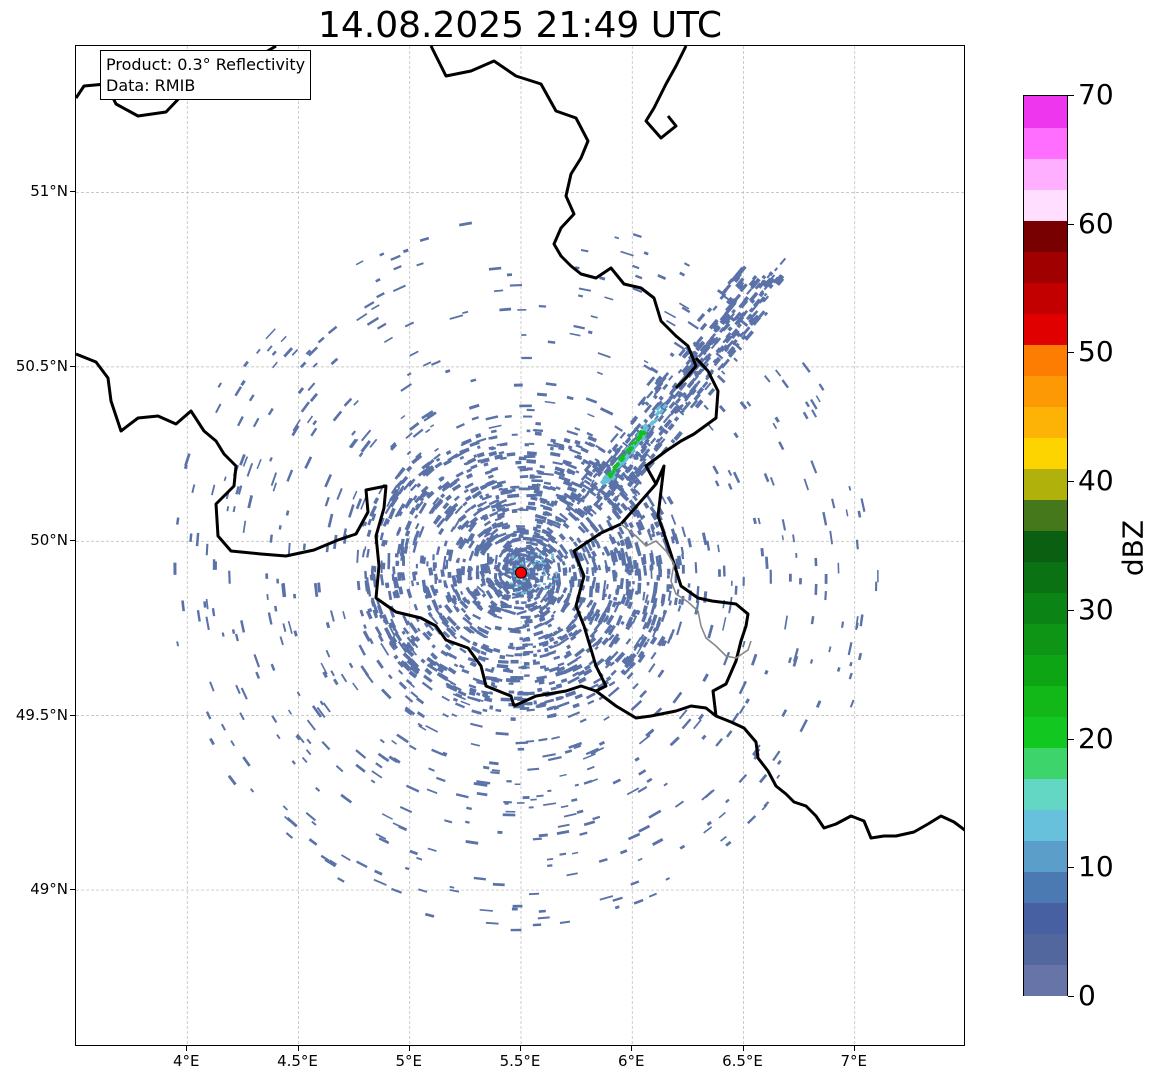  I want to click on colorbar-tick-label: 40, so click(1096, 481).